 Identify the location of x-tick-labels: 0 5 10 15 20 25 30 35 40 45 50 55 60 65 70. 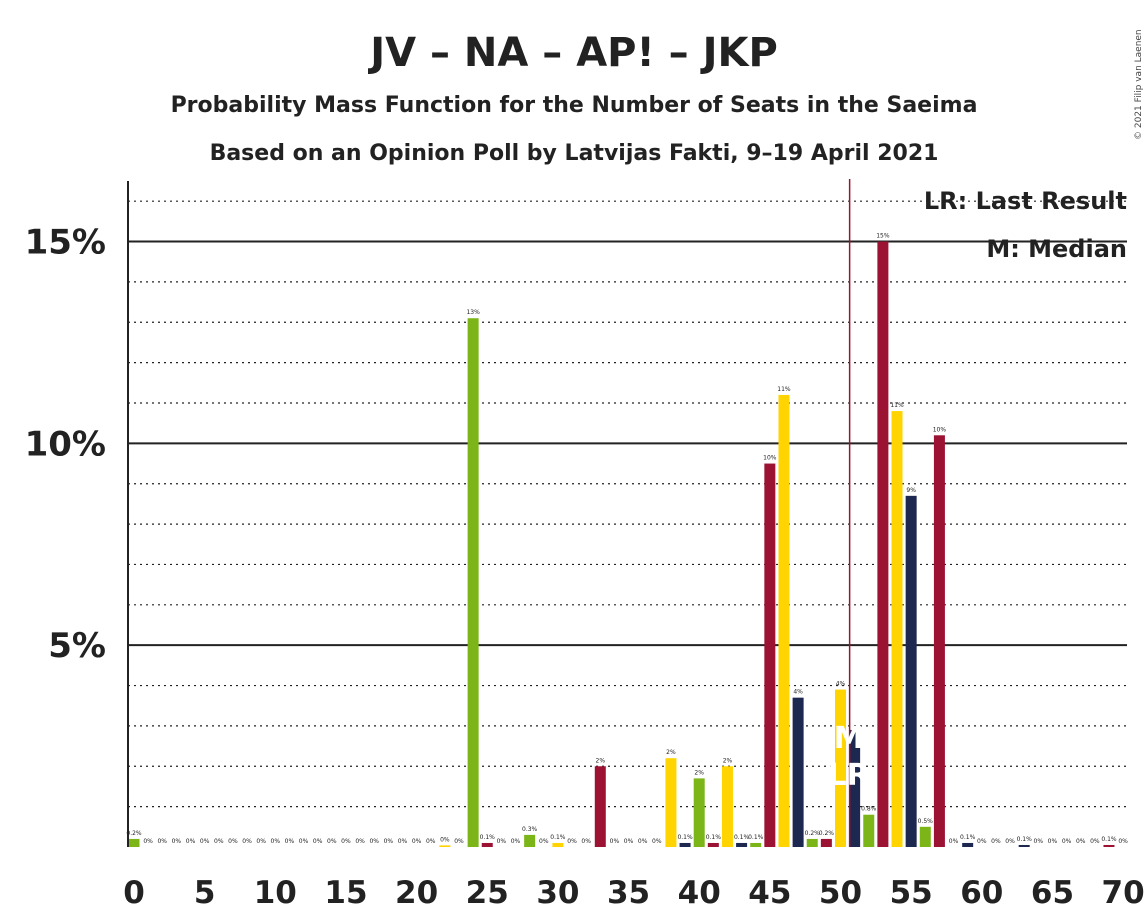
(633, 893).